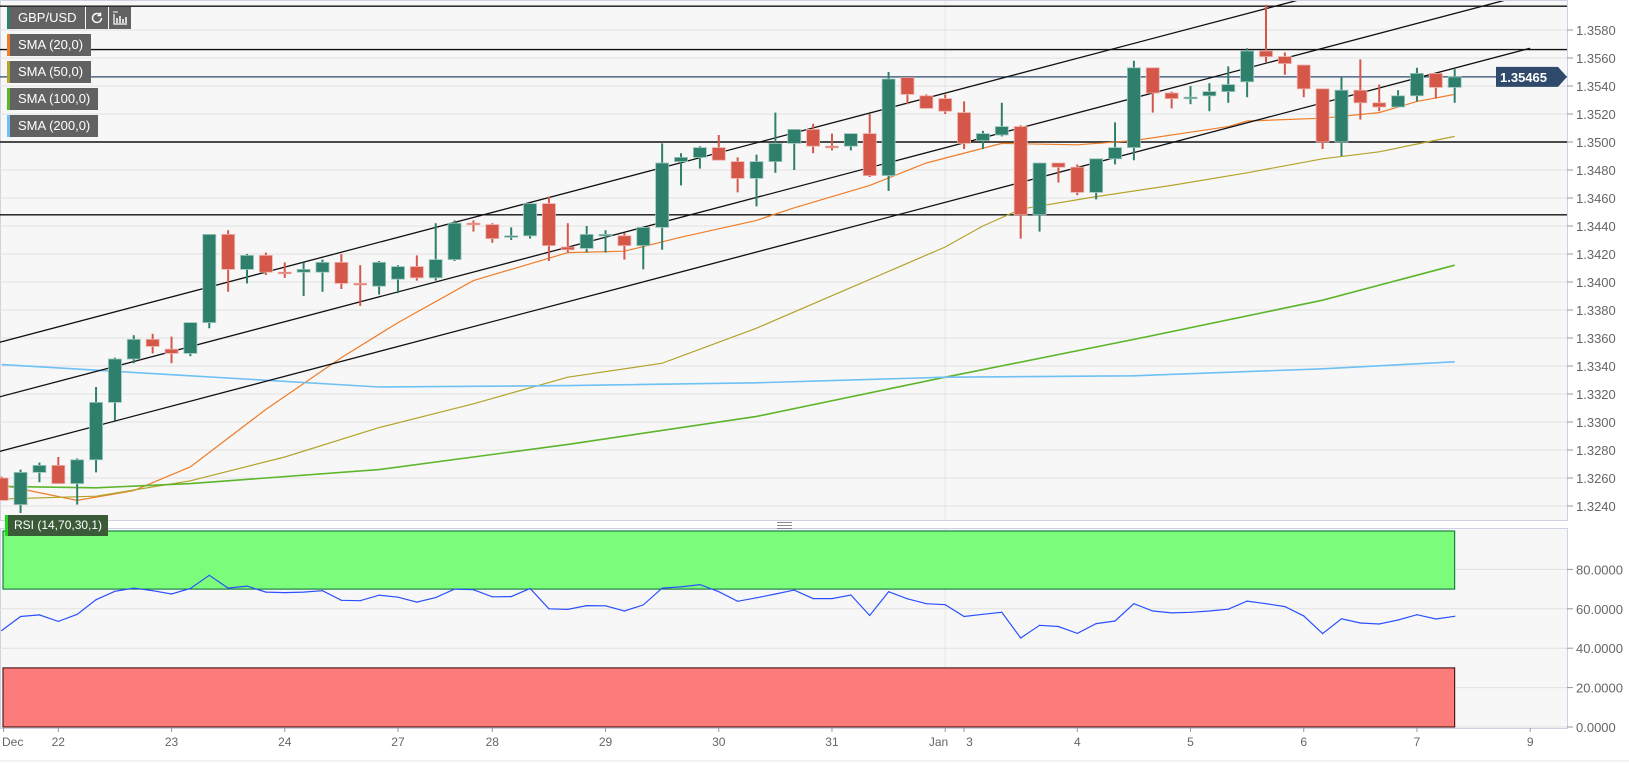 This screenshot has width=1629, height=763. What do you see at coordinates (119, 18) in the screenshot?
I see `bar-chart-icon` at bounding box center [119, 18].